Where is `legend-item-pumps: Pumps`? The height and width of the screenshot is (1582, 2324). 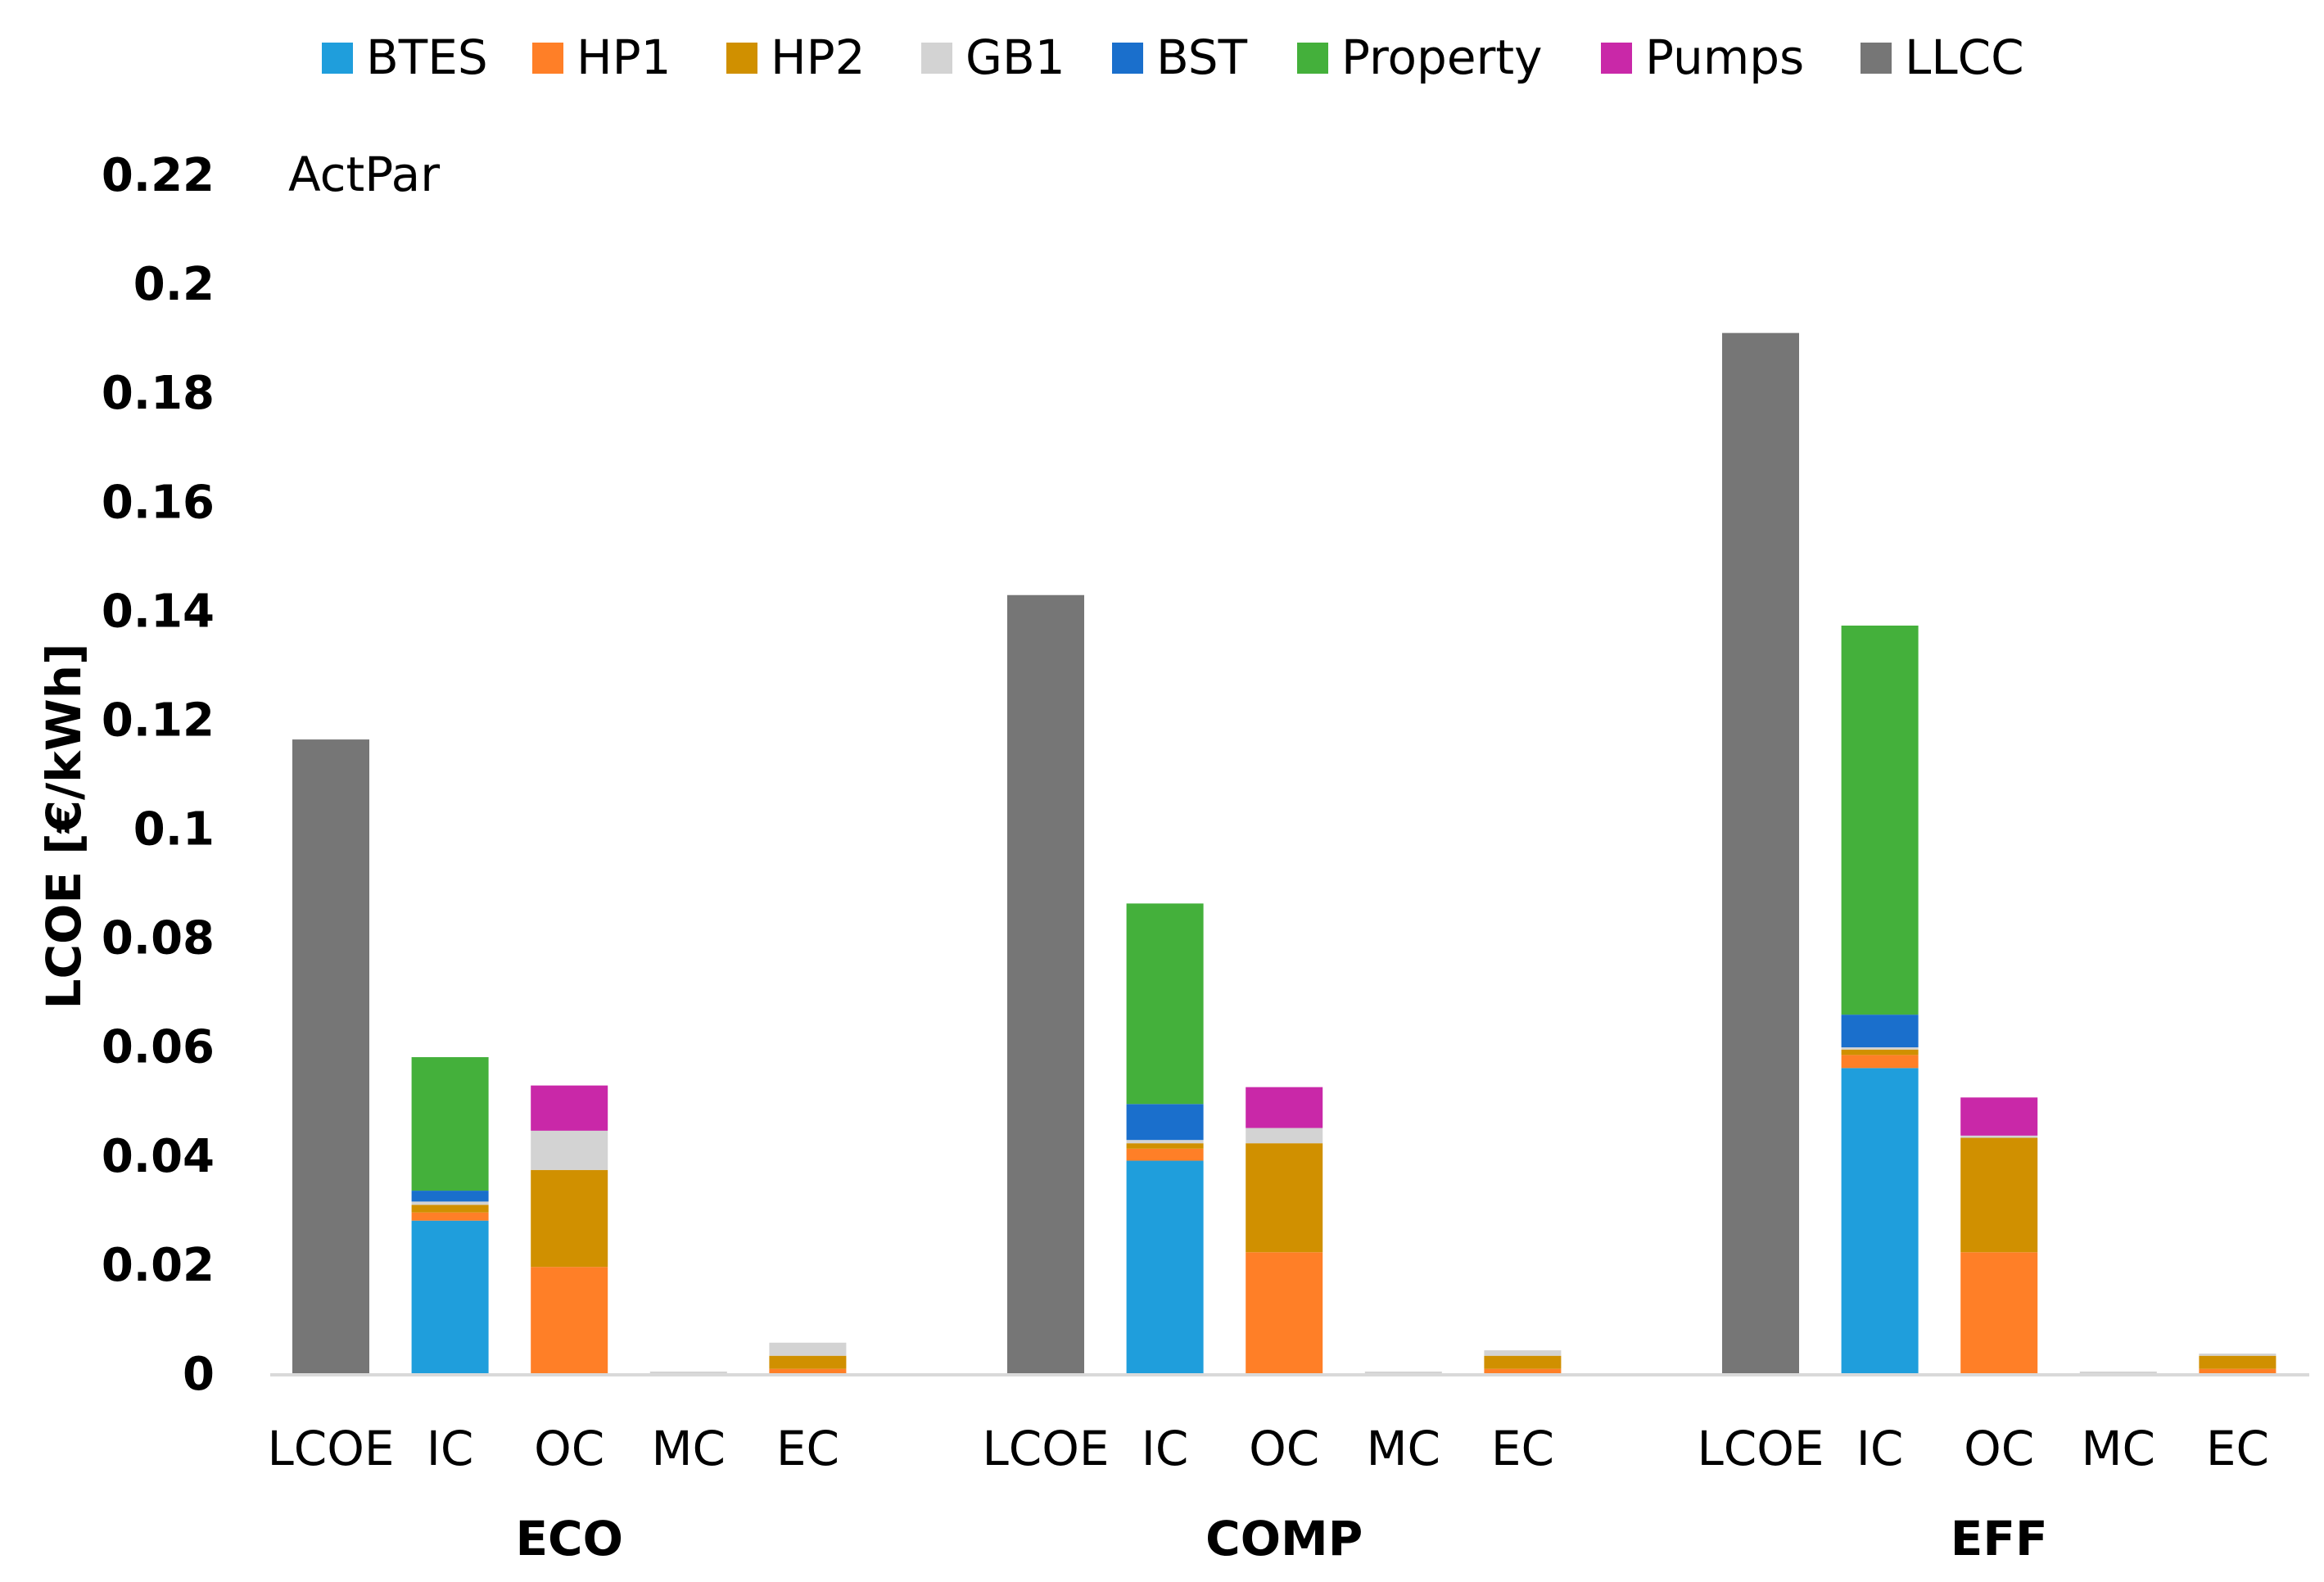 legend-item-pumps: Pumps is located at coordinates (1702, 57).